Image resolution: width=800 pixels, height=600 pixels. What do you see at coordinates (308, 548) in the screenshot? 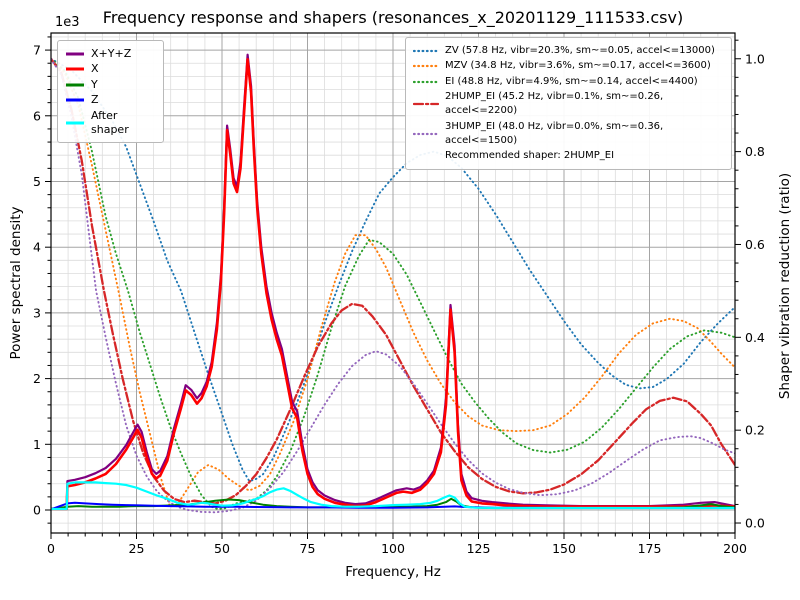
I see `svg-text: 75` at bounding box center [308, 548].